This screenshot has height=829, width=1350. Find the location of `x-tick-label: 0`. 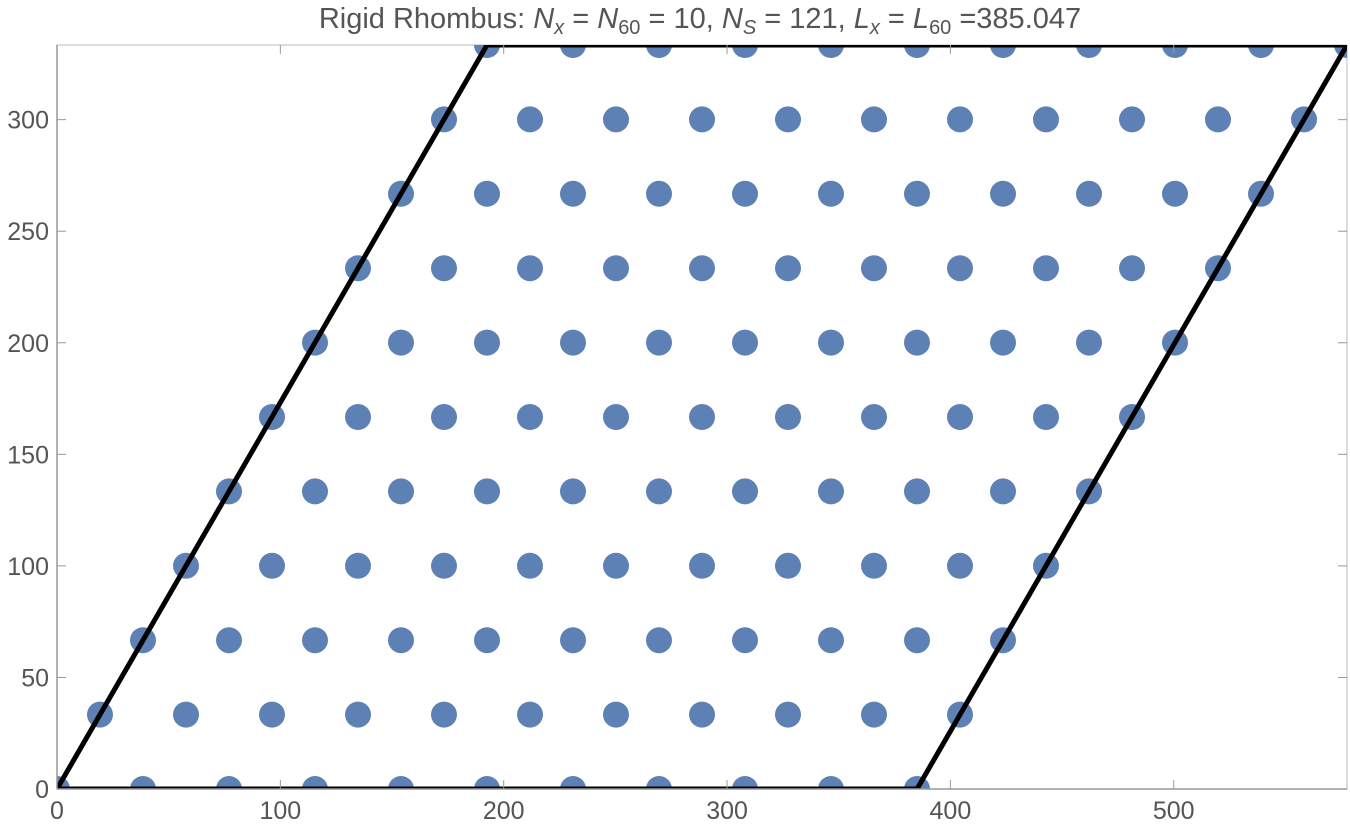

x-tick-label: 0 is located at coordinates (57, 811).